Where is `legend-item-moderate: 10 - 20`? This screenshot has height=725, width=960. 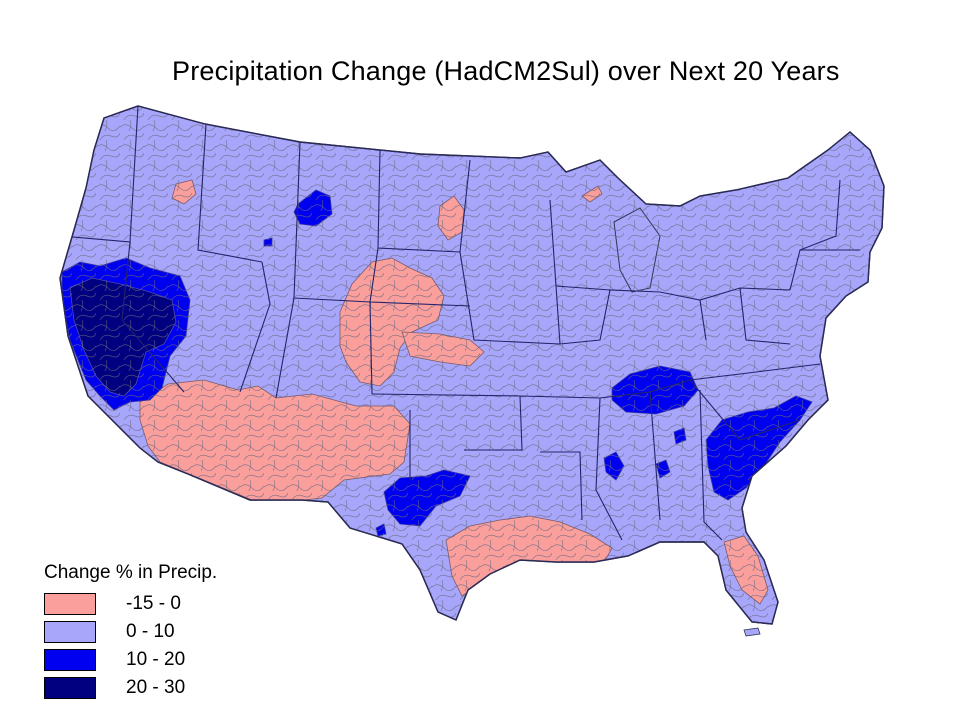 legend-item-moderate: 10 - 20 is located at coordinates (164, 660).